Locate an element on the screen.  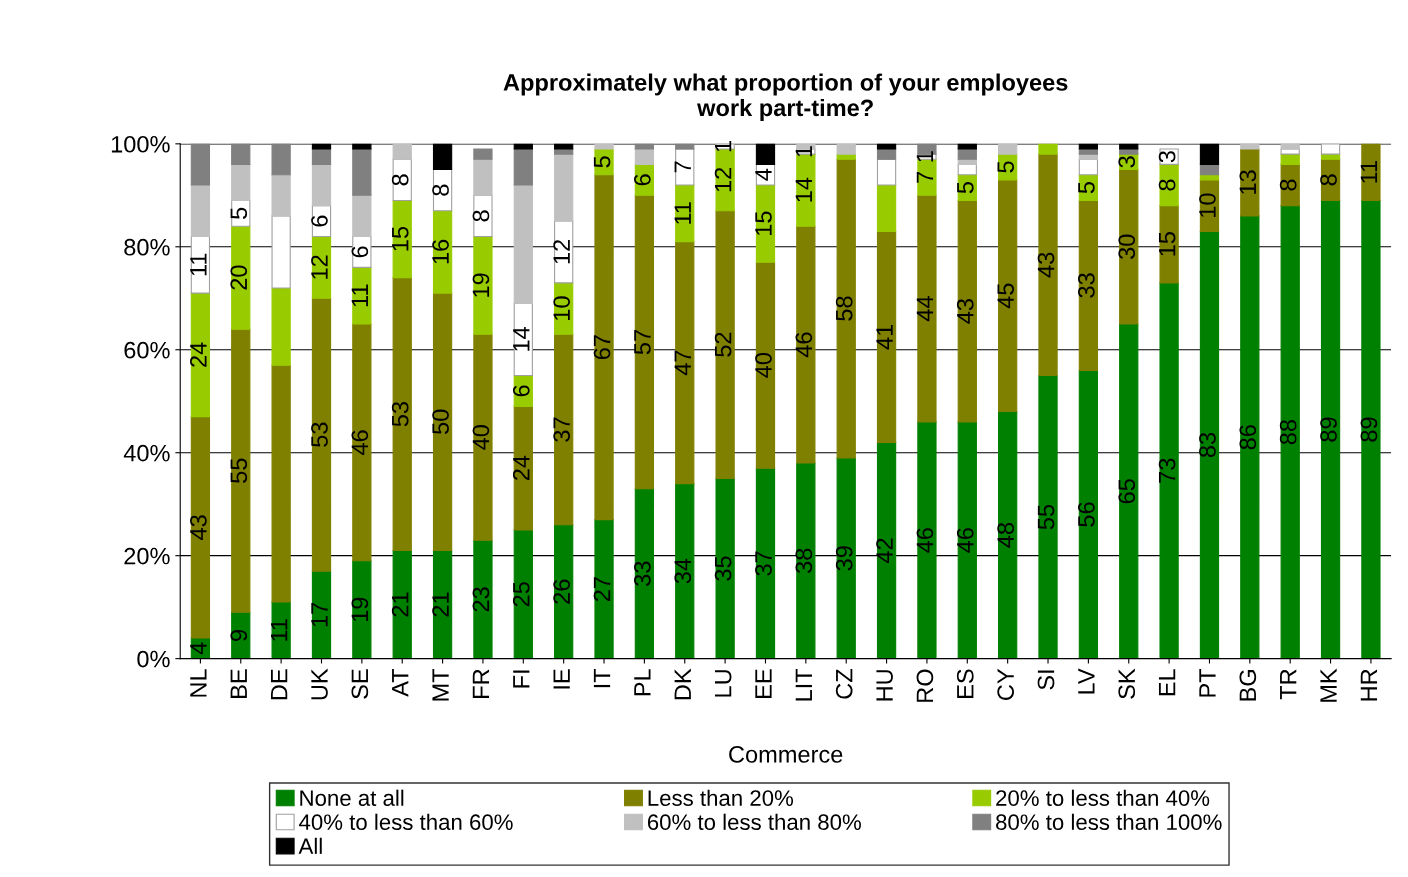
data-label: 44 is located at coordinates (925, 309).